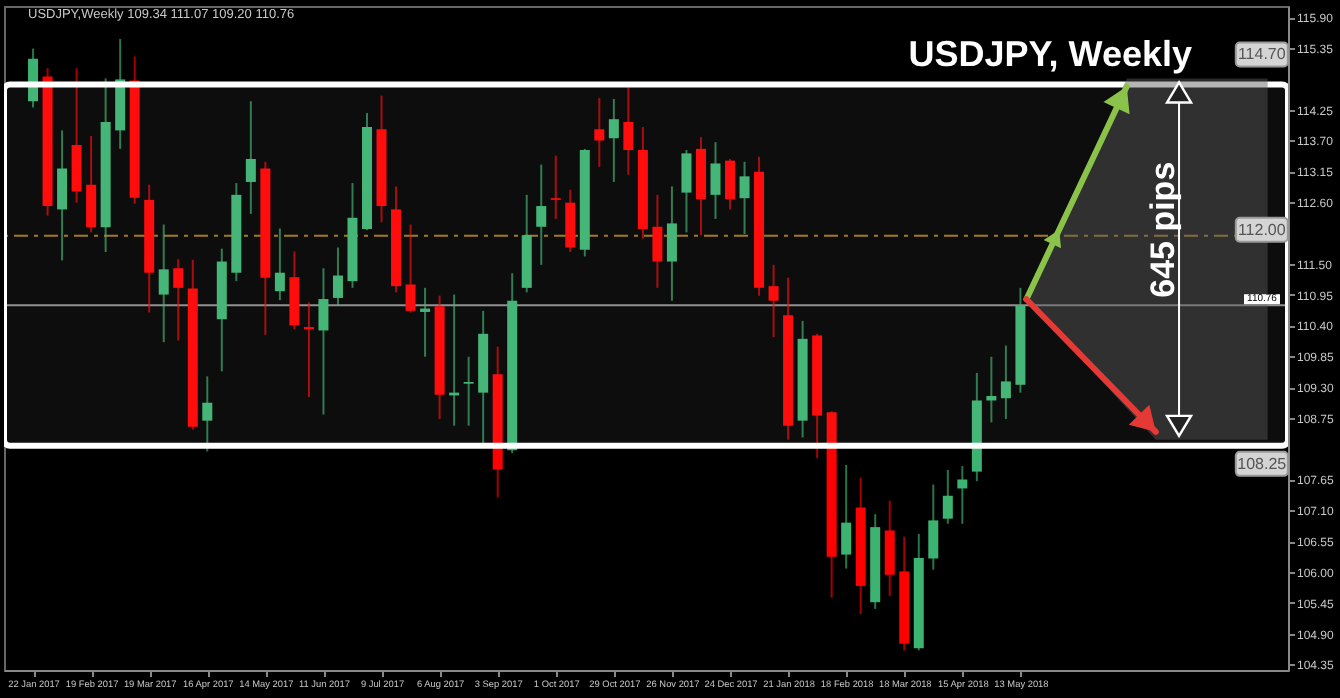 The image size is (1340, 698). What do you see at coordinates (1261, 463) in the screenshot?
I see `price-tag: 108.25` at bounding box center [1261, 463].